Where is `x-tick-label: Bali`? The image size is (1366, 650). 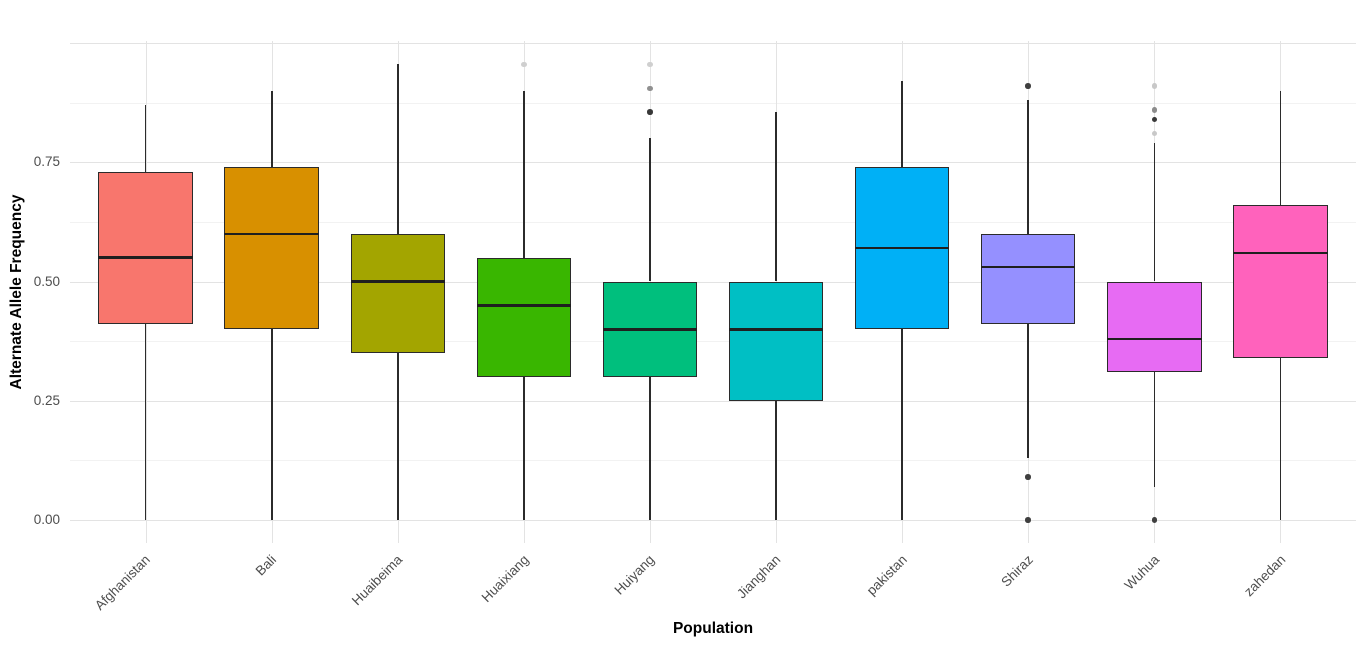
x-tick-label: Bali is located at coordinates (266, 565).